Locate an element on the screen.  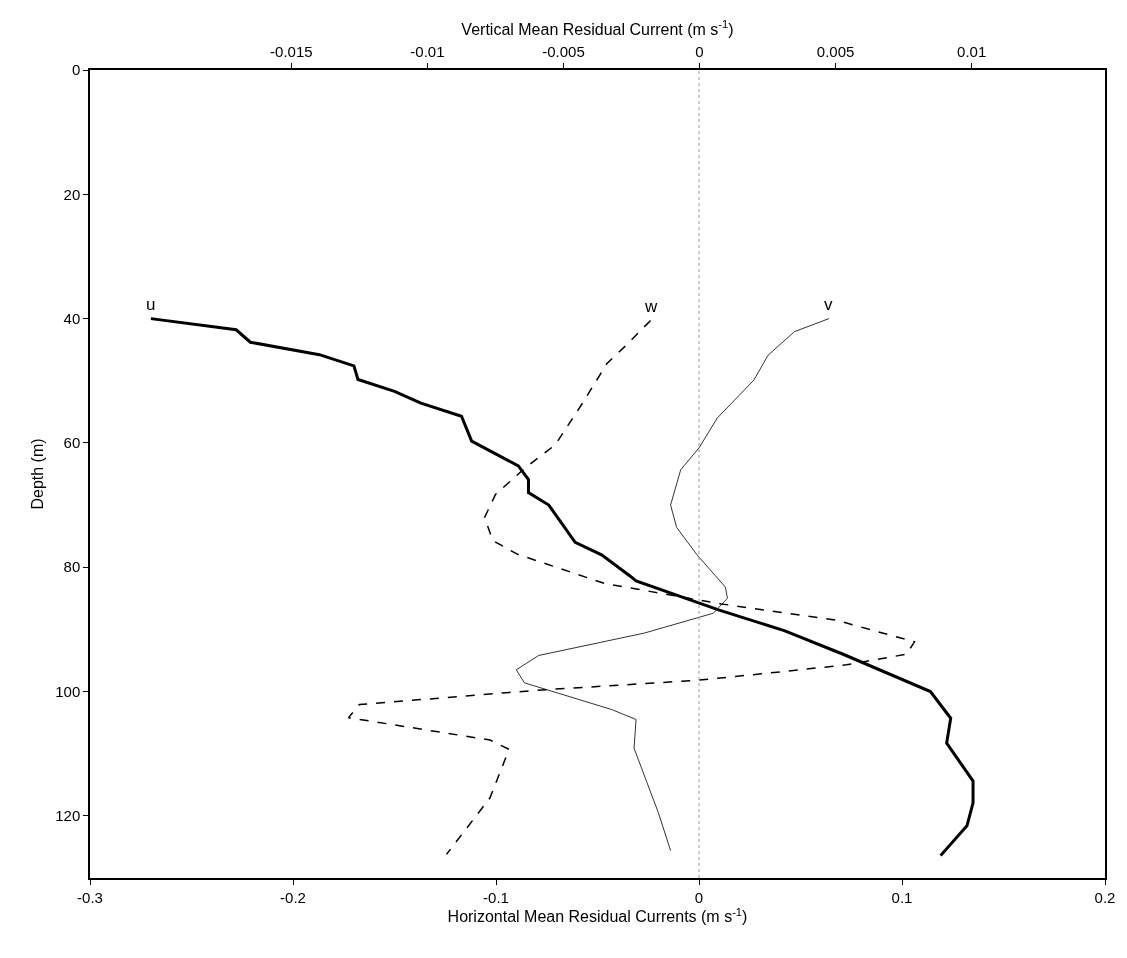
x-tick-label: 0.1 is located at coordinates (902, 897).